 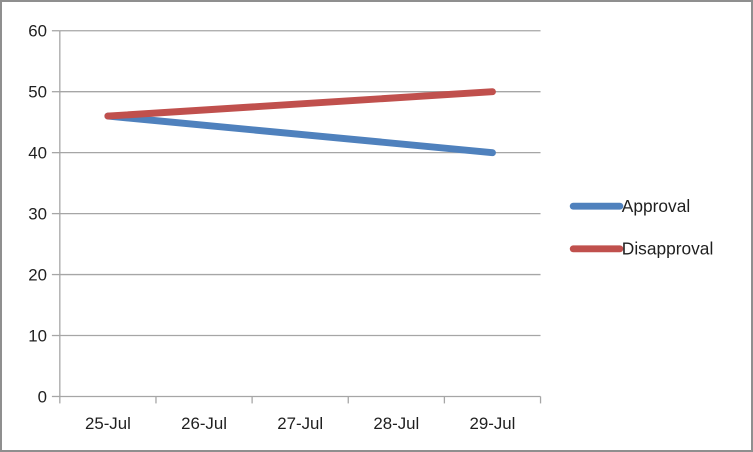 I want to click on y-axis-tick-label: 20, so click(x=37, y=275).